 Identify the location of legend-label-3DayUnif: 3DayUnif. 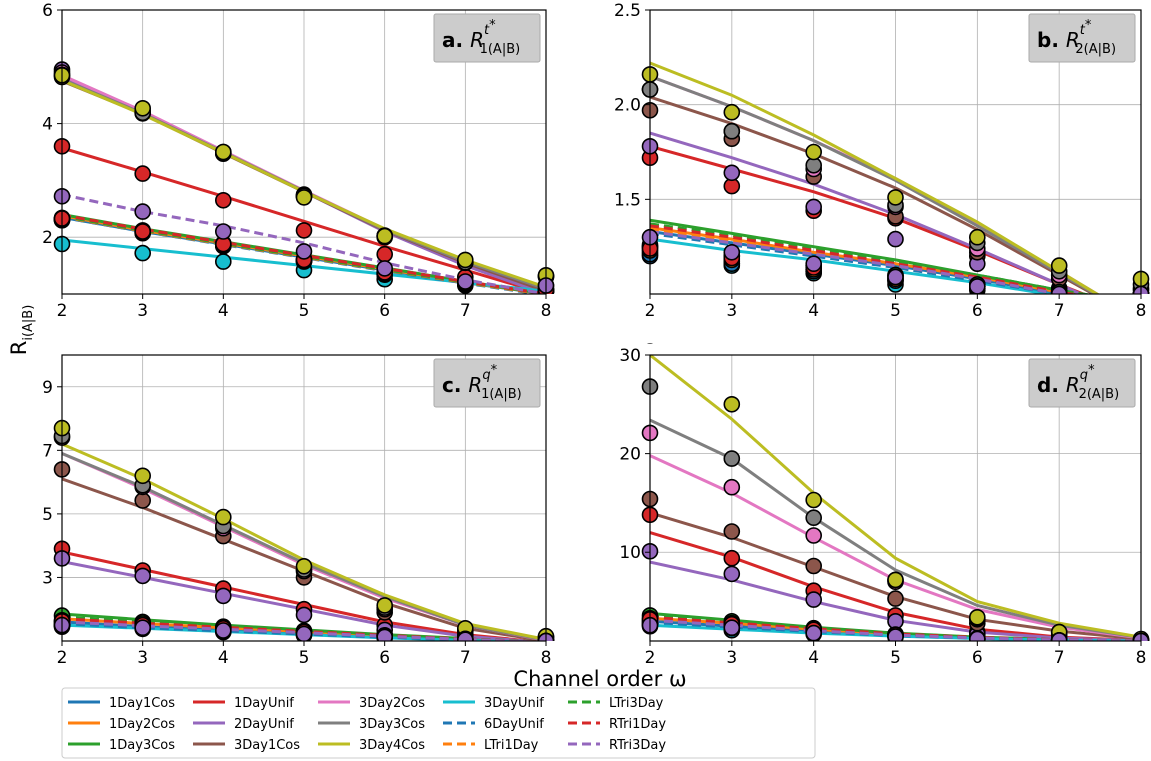
(514, 703).